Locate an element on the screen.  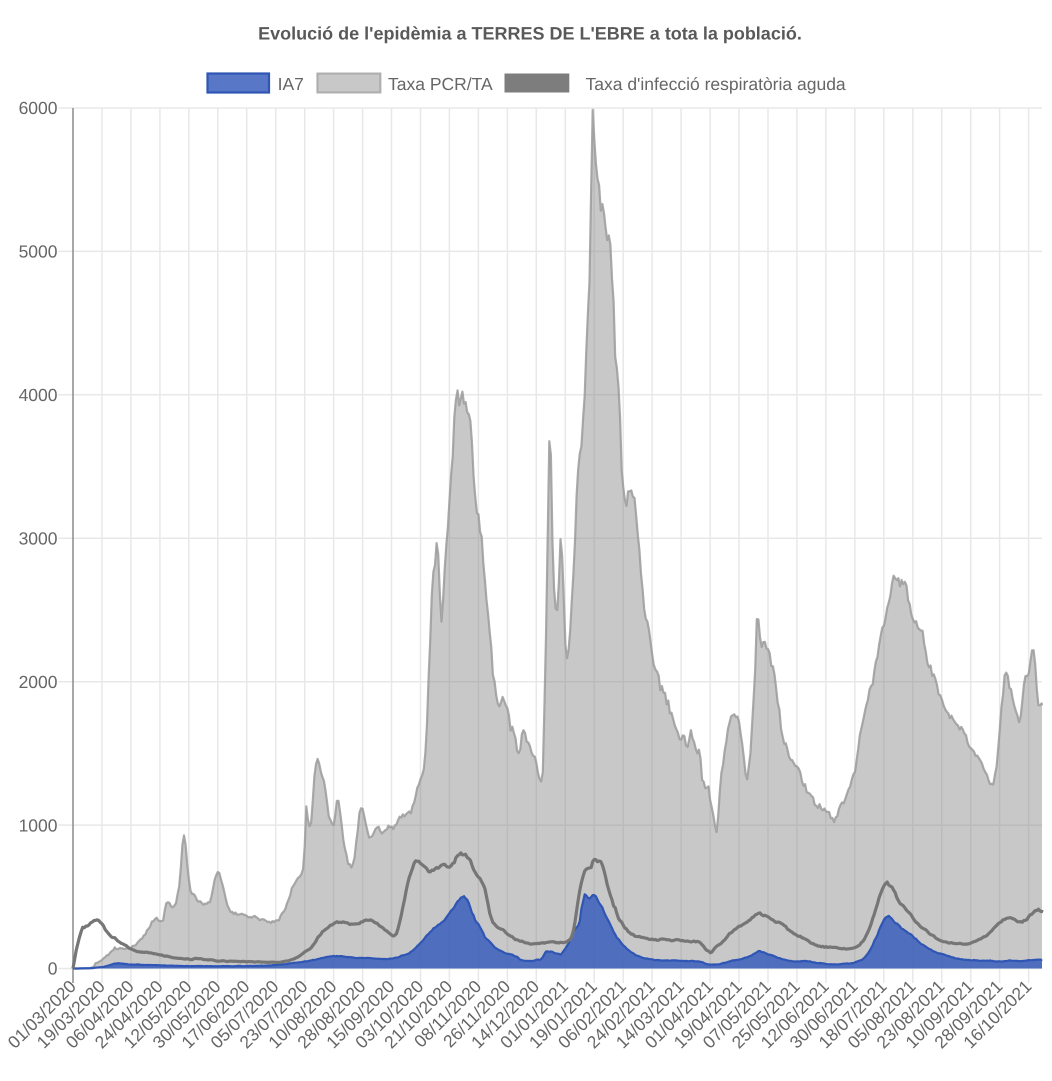
svg-text: 5000 is located at coordinates (38, 252).